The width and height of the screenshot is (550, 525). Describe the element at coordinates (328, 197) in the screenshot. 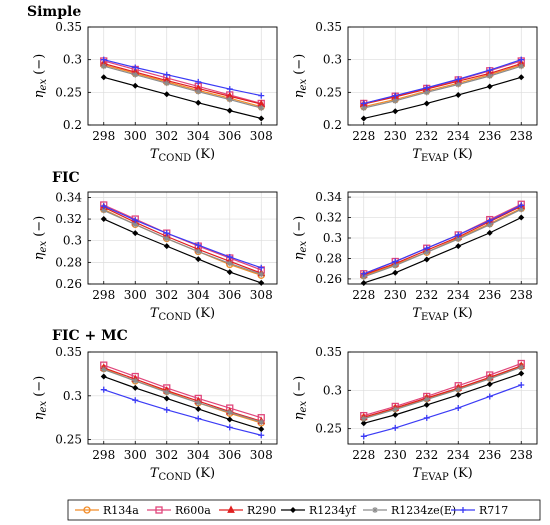

I see `y-tick-label: 0.34` at that location.